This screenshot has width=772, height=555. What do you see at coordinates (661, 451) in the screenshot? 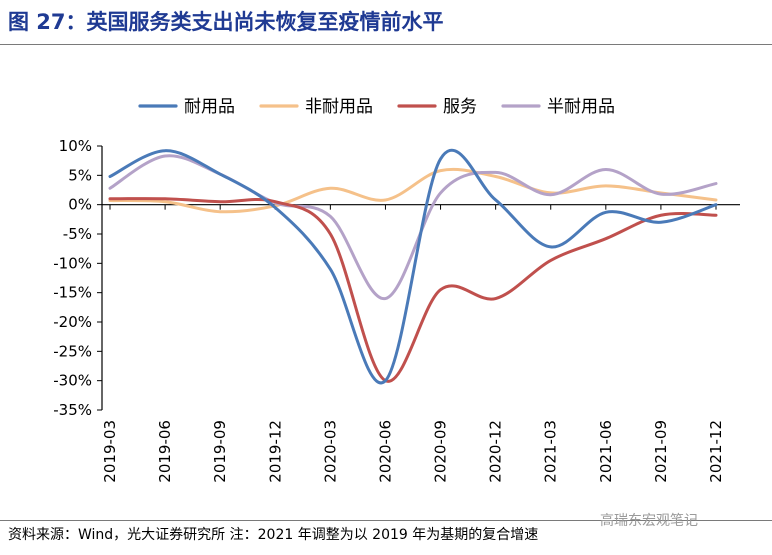
I see `x-tick-label-10: 2021-09` at bounding box center [661, 451].